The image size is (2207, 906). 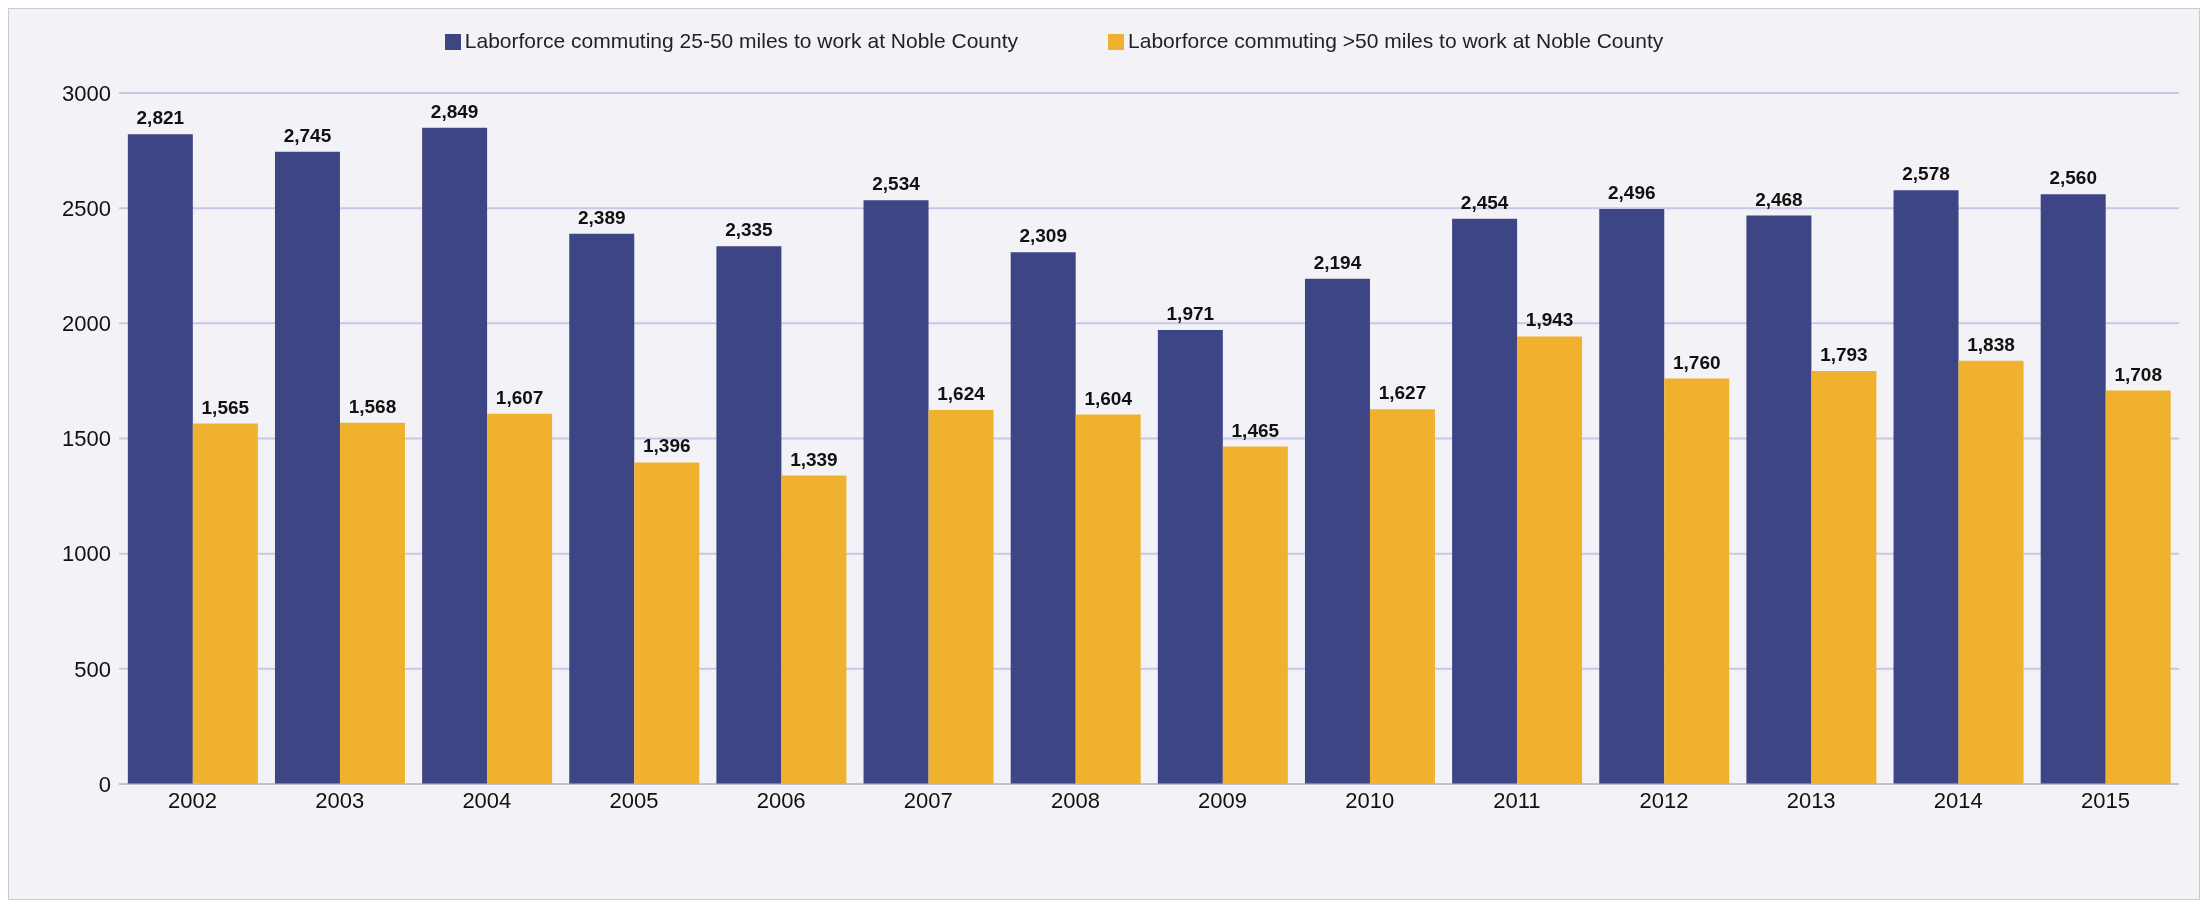 What do you see at coordinates (2105, 800) in the screenshot?
I see `x-tick-label: 2015` at bounding box center [2105, 800].